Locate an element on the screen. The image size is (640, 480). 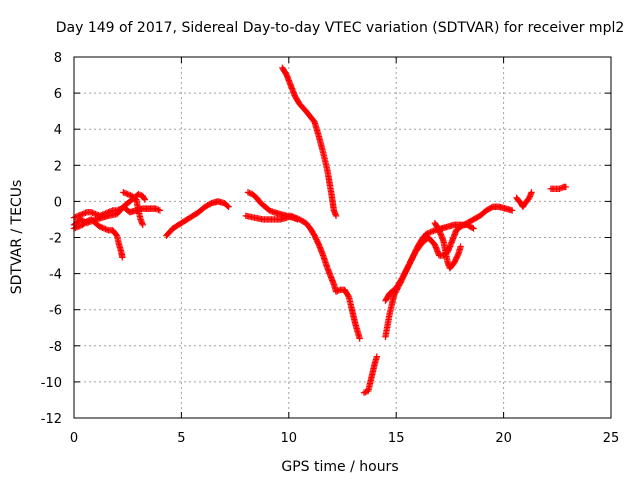
y-tick-label: 8 is located at coordinates (58, 58).